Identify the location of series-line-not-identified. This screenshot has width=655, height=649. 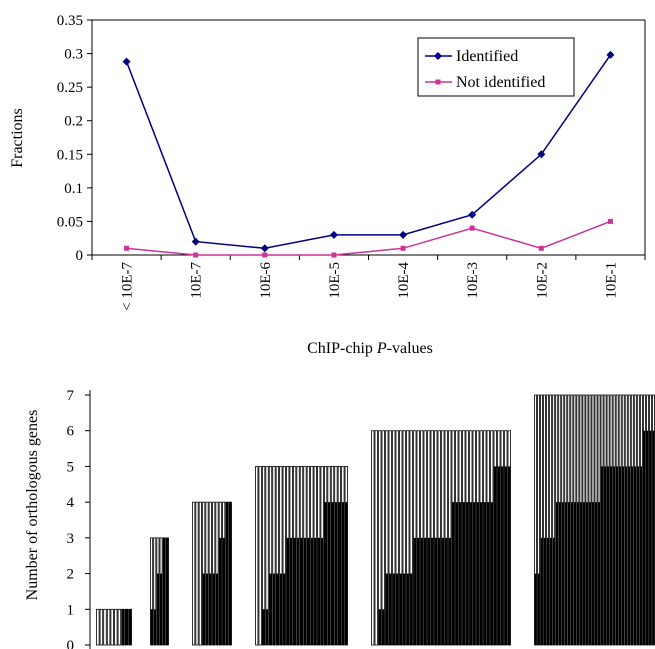
(368, 238).